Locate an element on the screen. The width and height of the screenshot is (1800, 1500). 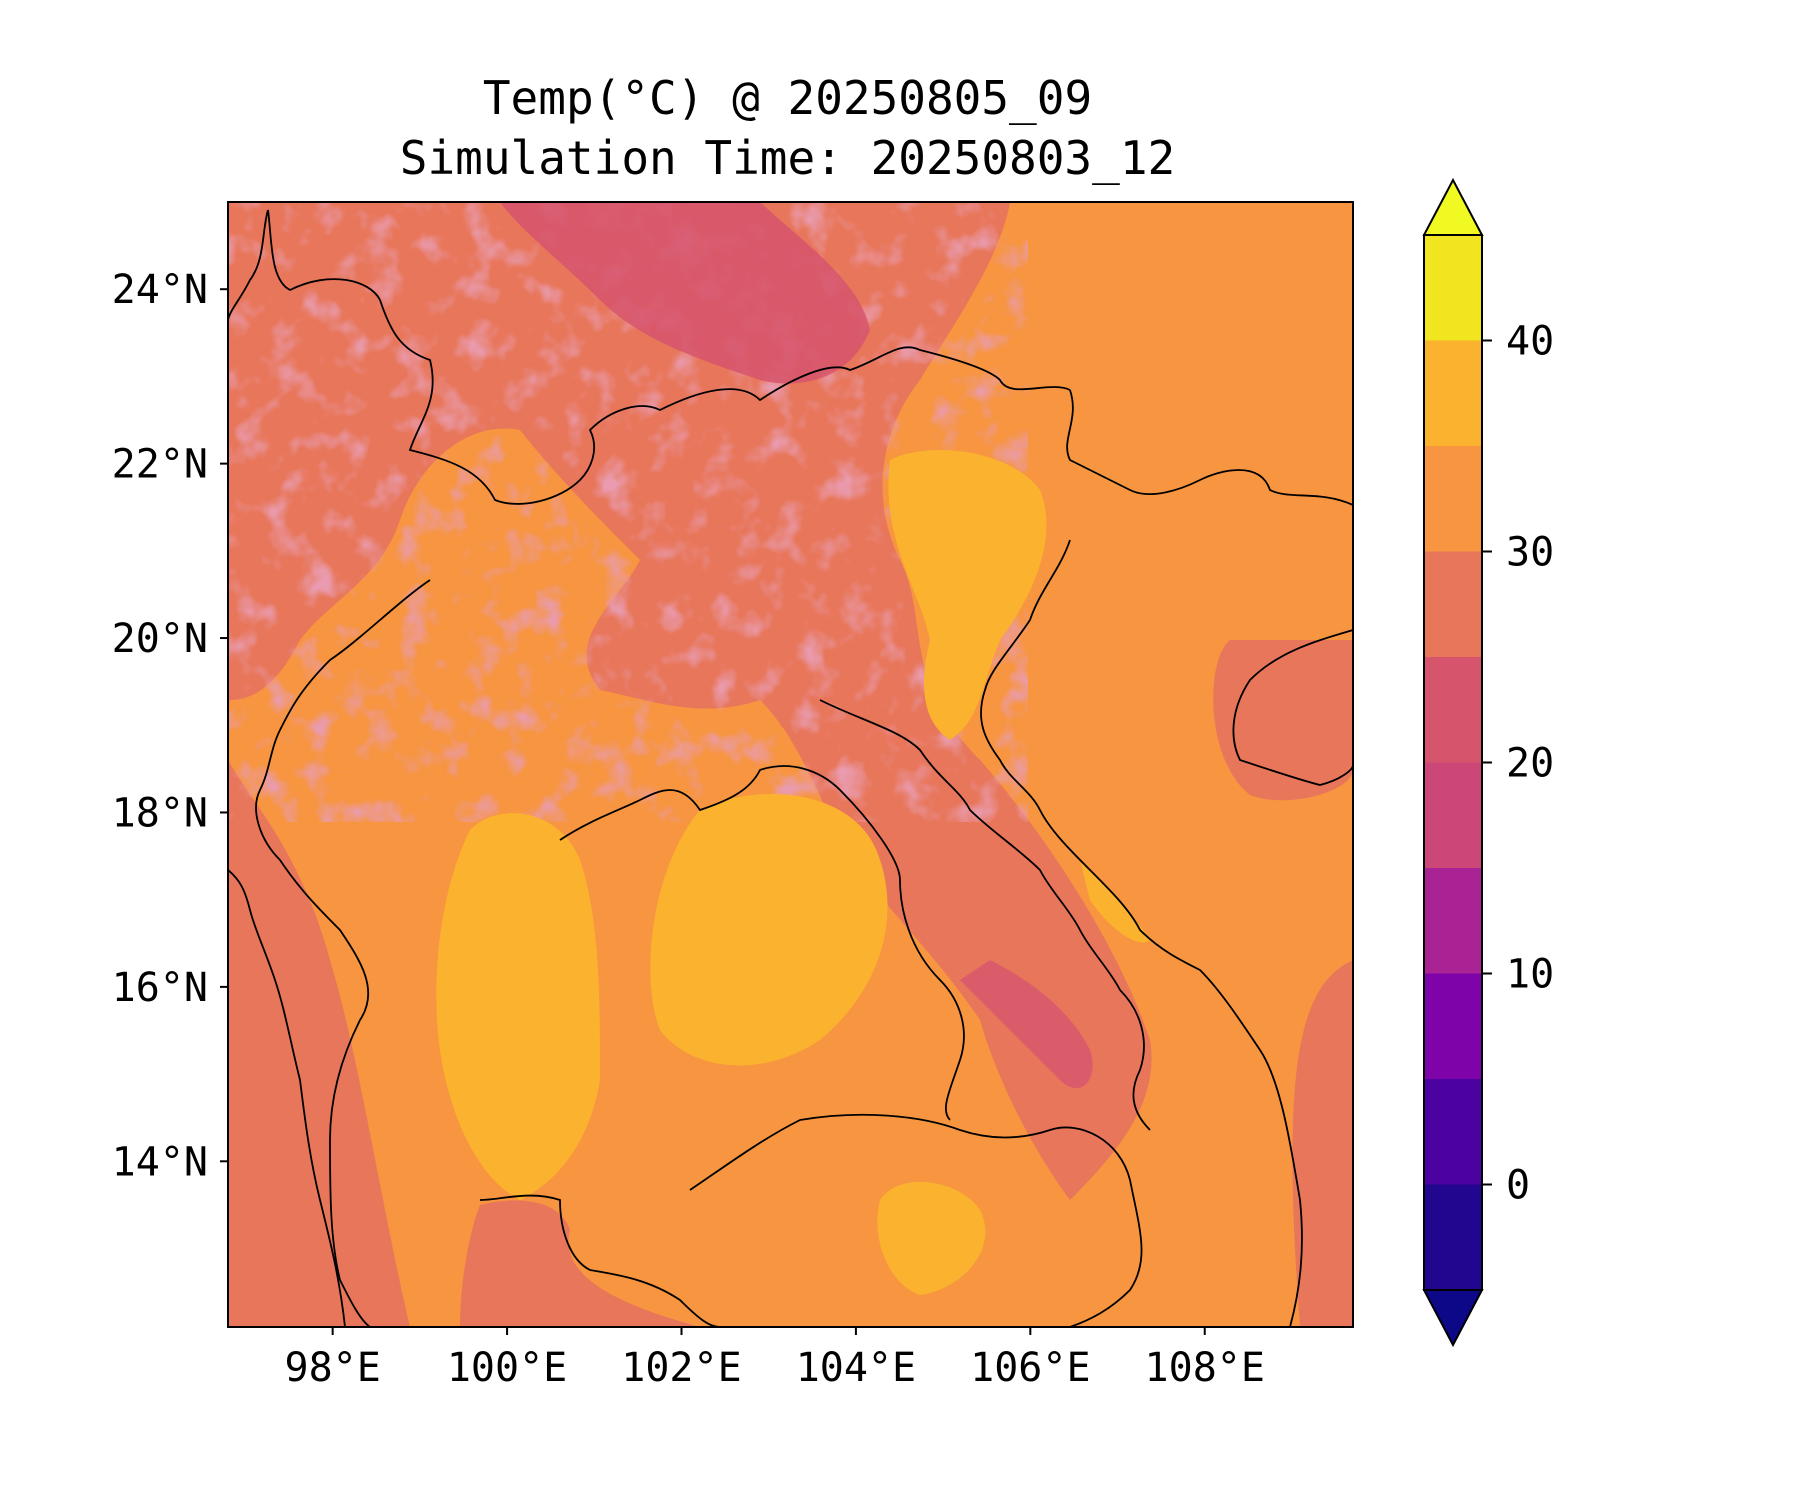
field-25-30-south-sea is located at coordinates (1322, 1143).